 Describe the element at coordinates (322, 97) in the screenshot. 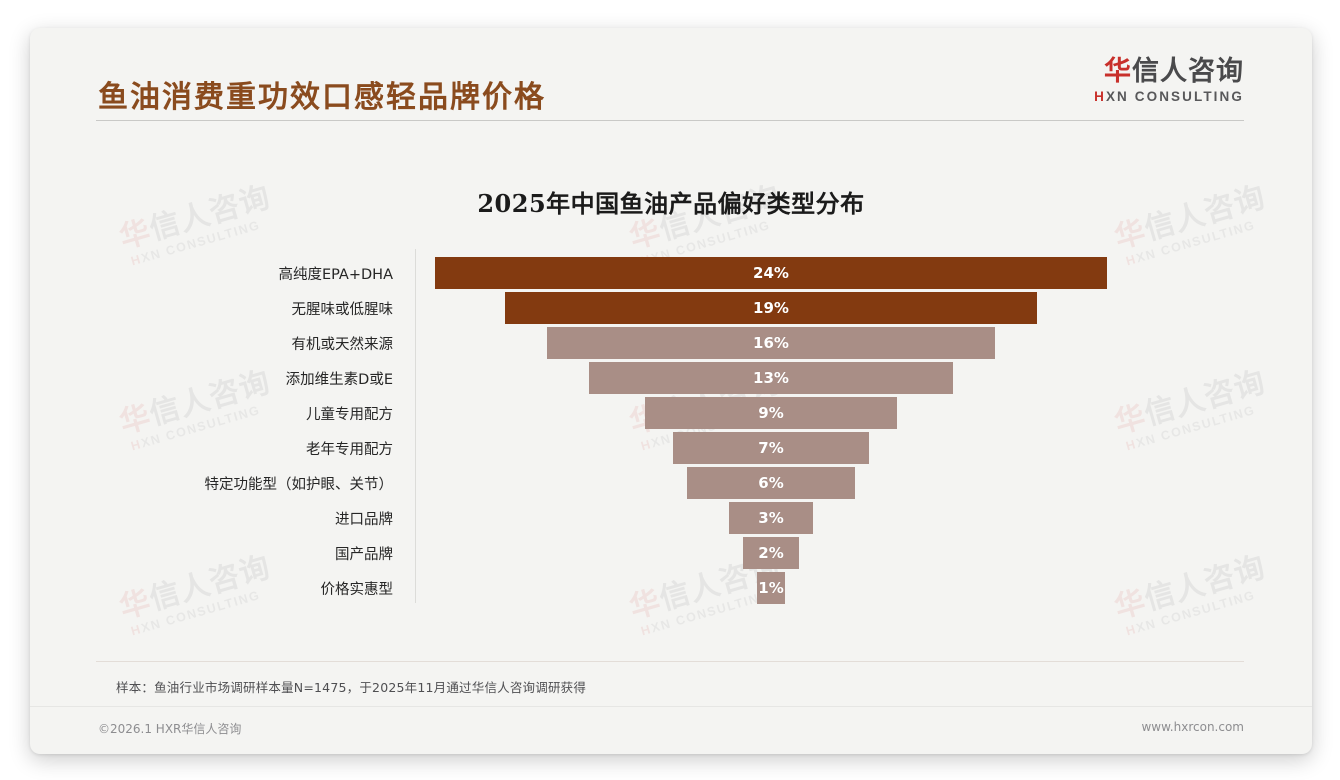

I see `page-title: 鱼油消费重功效口感轻品牌价格` at that location.